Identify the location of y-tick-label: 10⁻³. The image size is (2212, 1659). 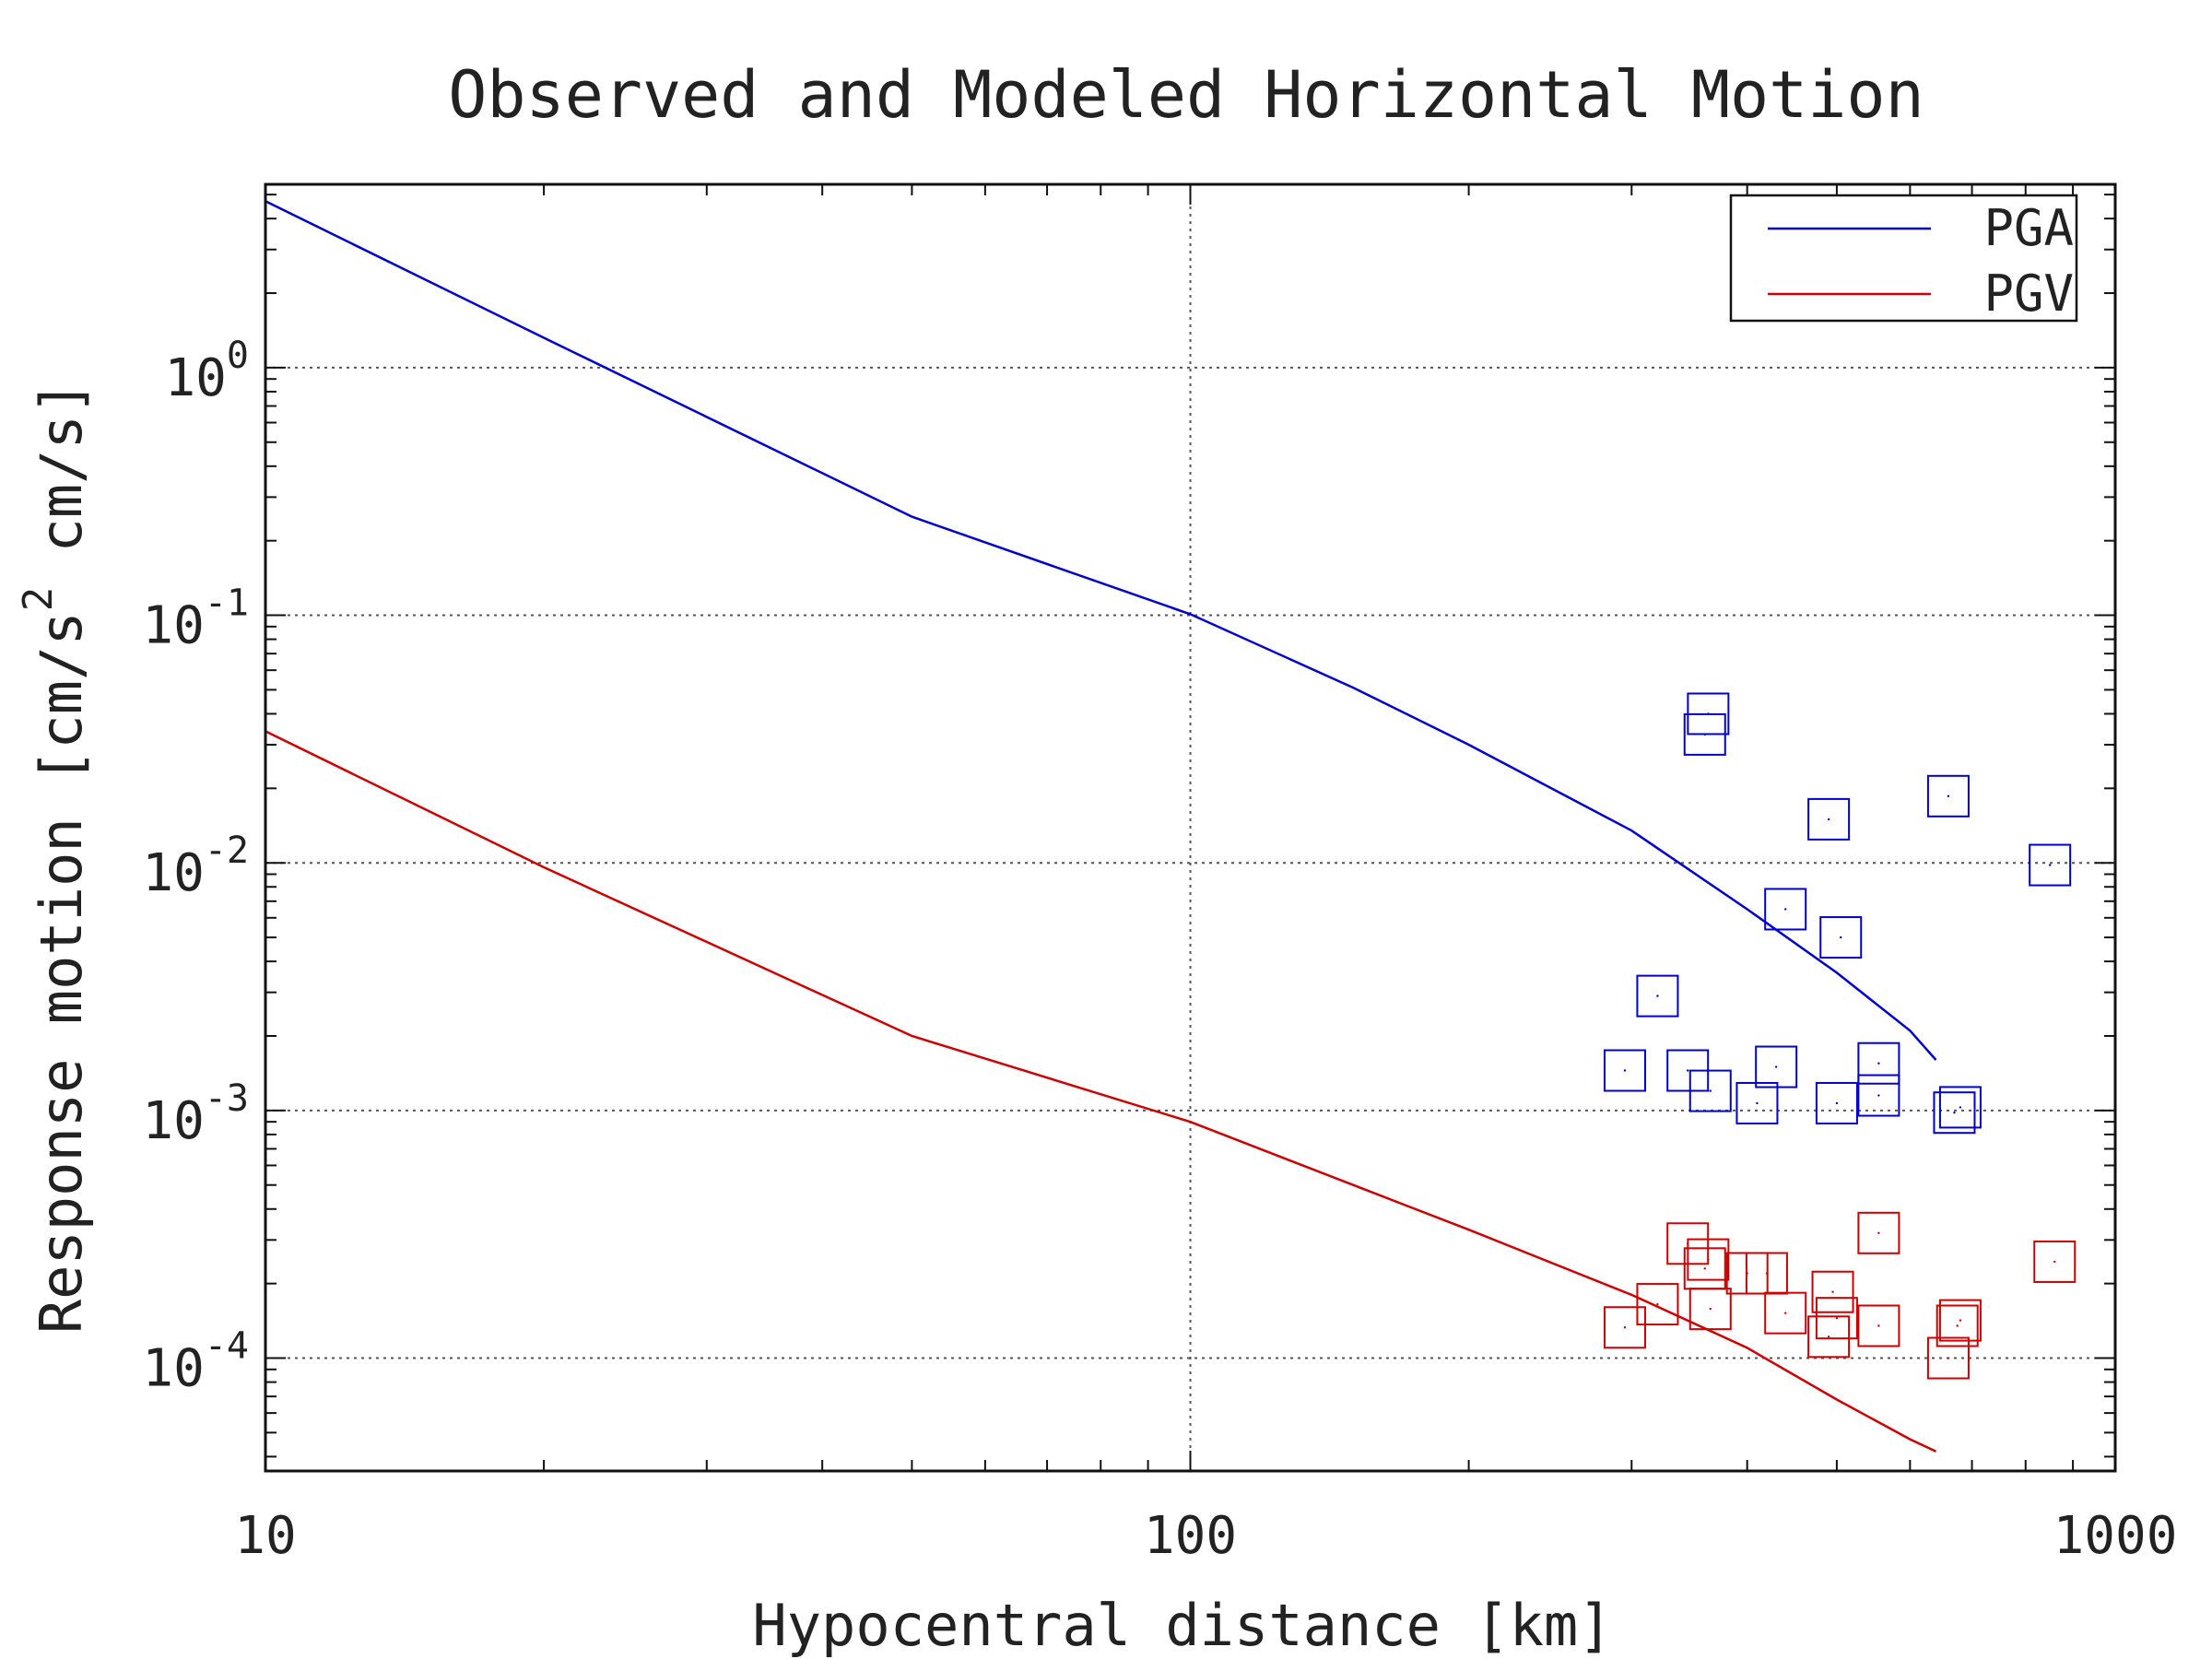
(195, 1114).